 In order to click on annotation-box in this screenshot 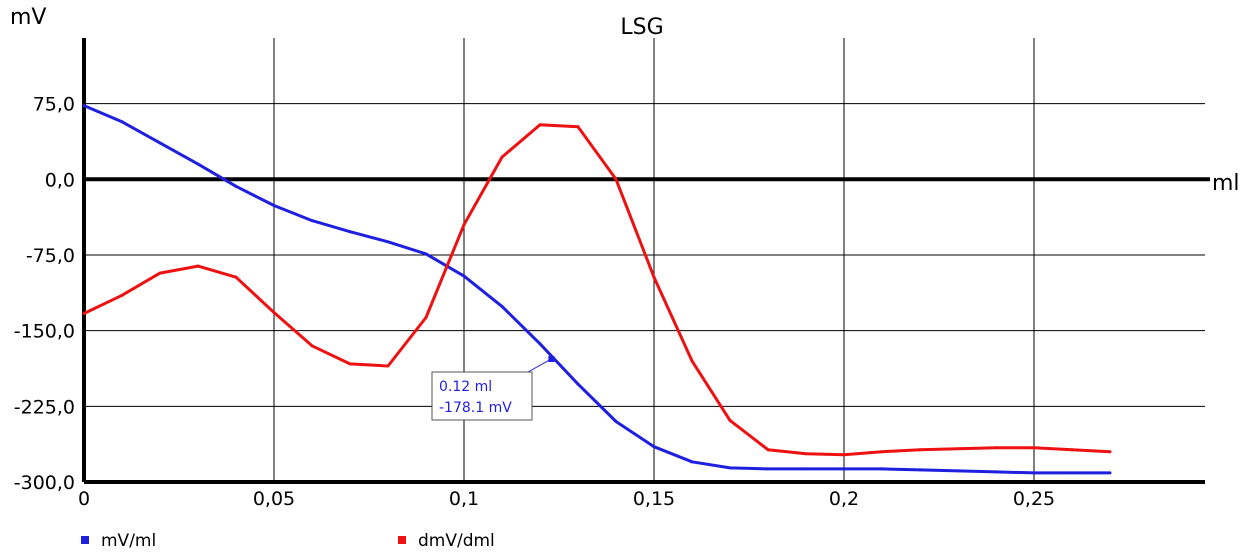, I will do `click(482, 396)`.